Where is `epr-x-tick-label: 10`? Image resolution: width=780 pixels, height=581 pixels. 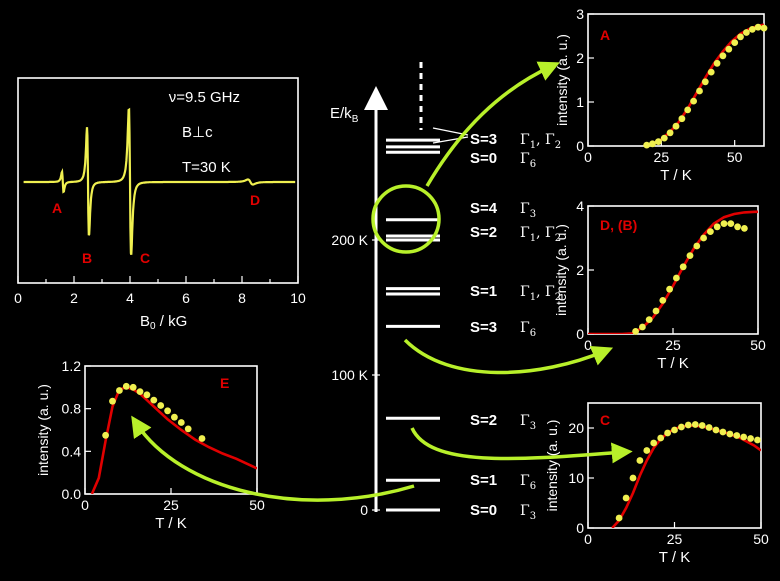 epr-x-tick-label: 10 is located at coordinates (298, 298).